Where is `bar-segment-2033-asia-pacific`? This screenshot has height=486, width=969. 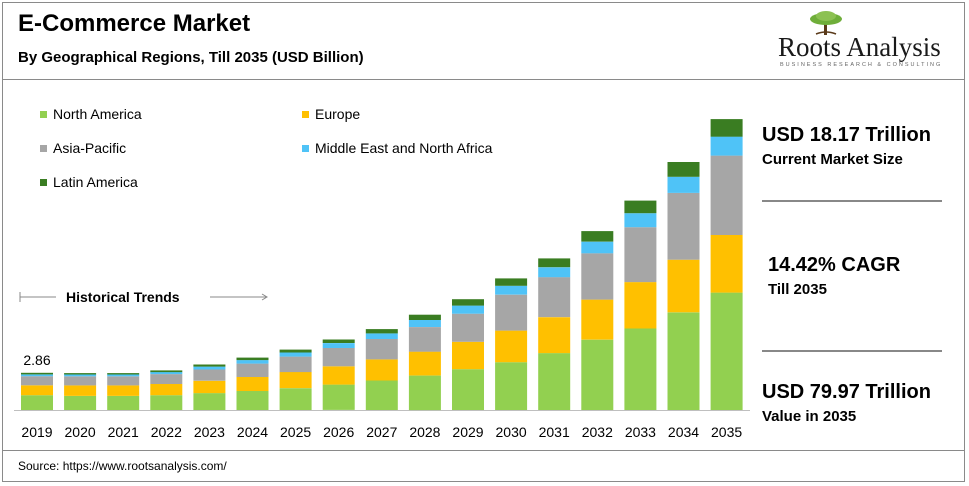 bar-segment-2033-asia-pacific is located at coordinates (640, 255).